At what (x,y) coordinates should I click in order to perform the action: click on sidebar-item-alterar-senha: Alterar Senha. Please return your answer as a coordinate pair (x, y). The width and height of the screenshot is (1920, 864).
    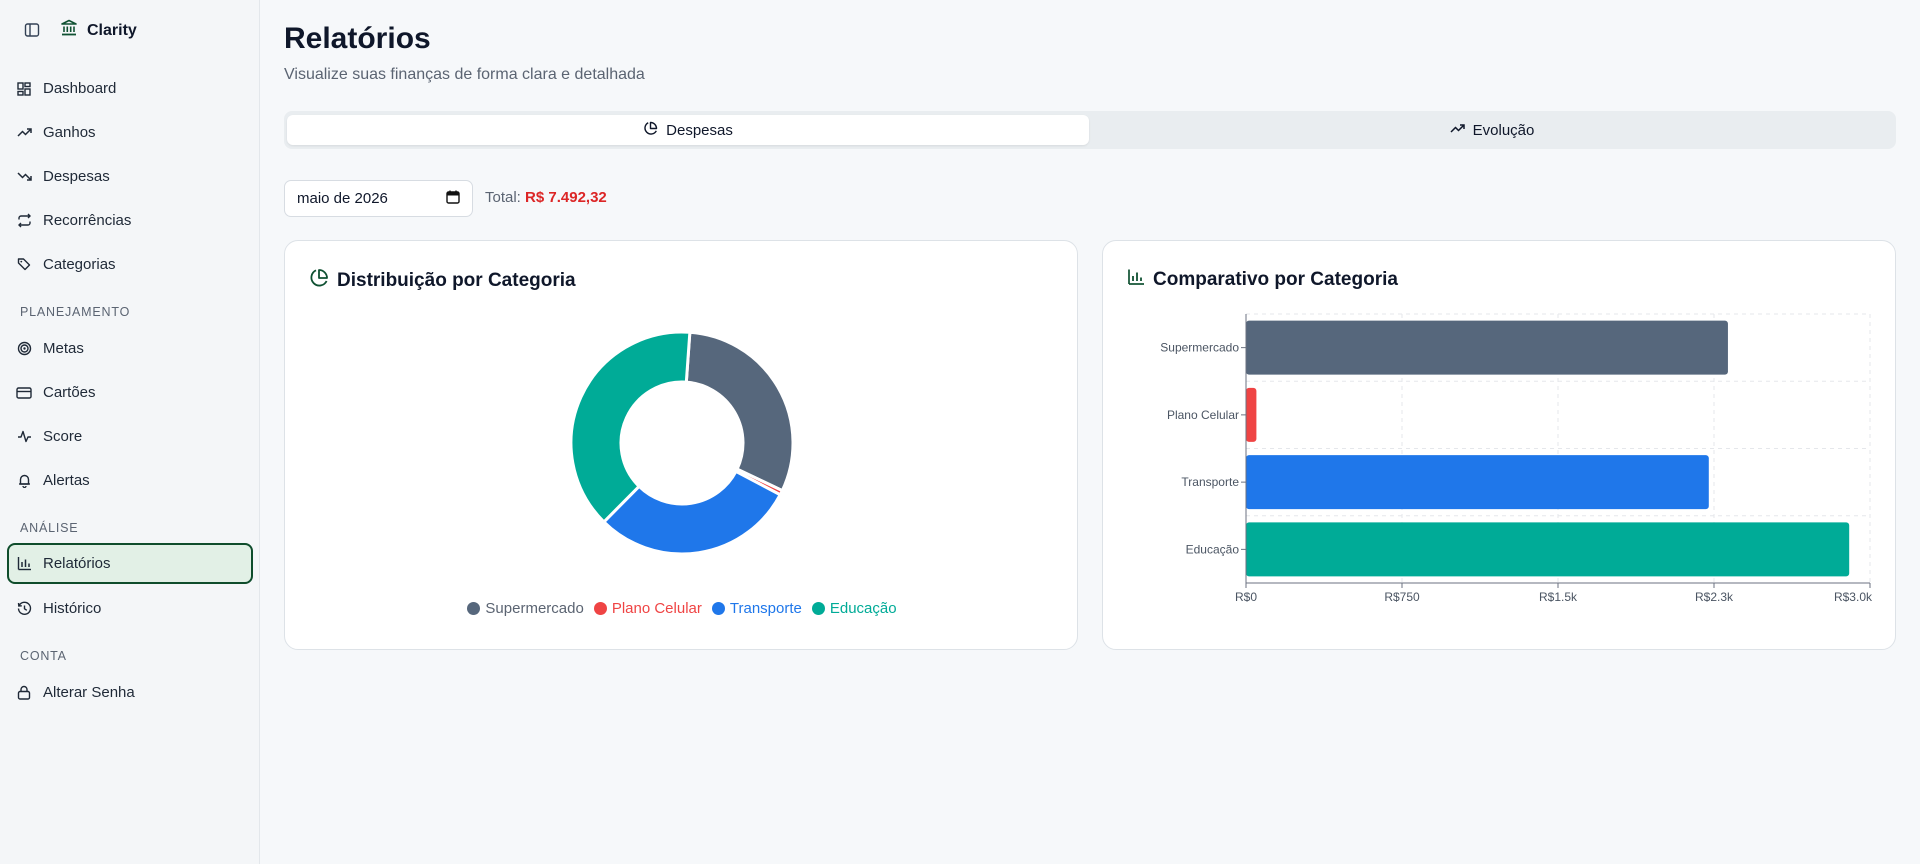
    Looking at the image, I should click on (130, 692).